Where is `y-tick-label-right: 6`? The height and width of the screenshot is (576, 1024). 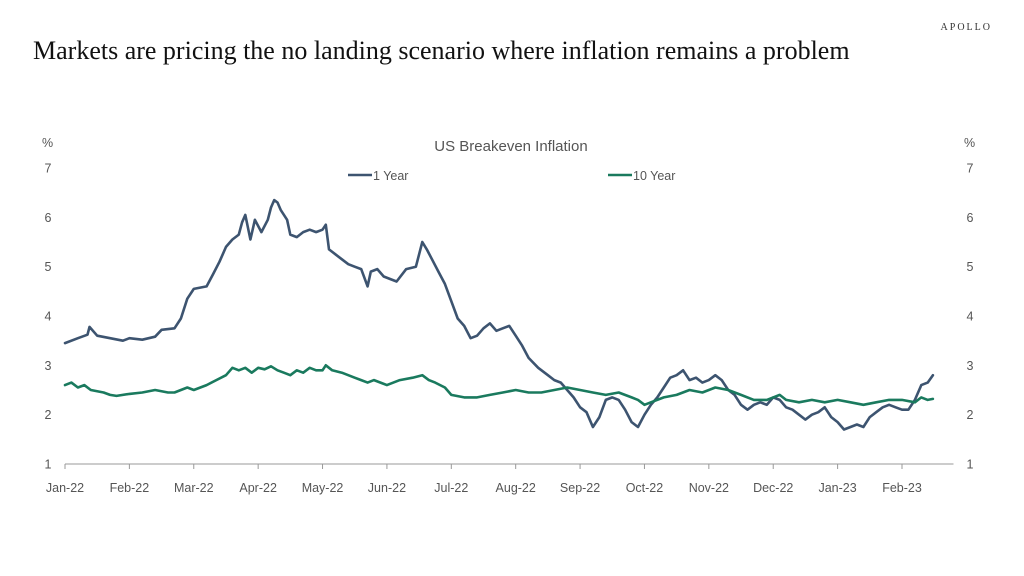 y-tick-label-right: 6 is located at coordinates (970, 218).